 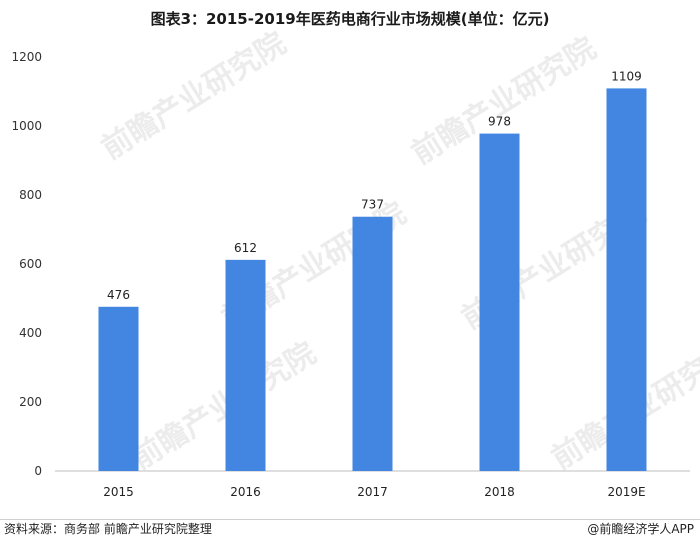 I want to click on bar-2018, so click(x=499, y=302).